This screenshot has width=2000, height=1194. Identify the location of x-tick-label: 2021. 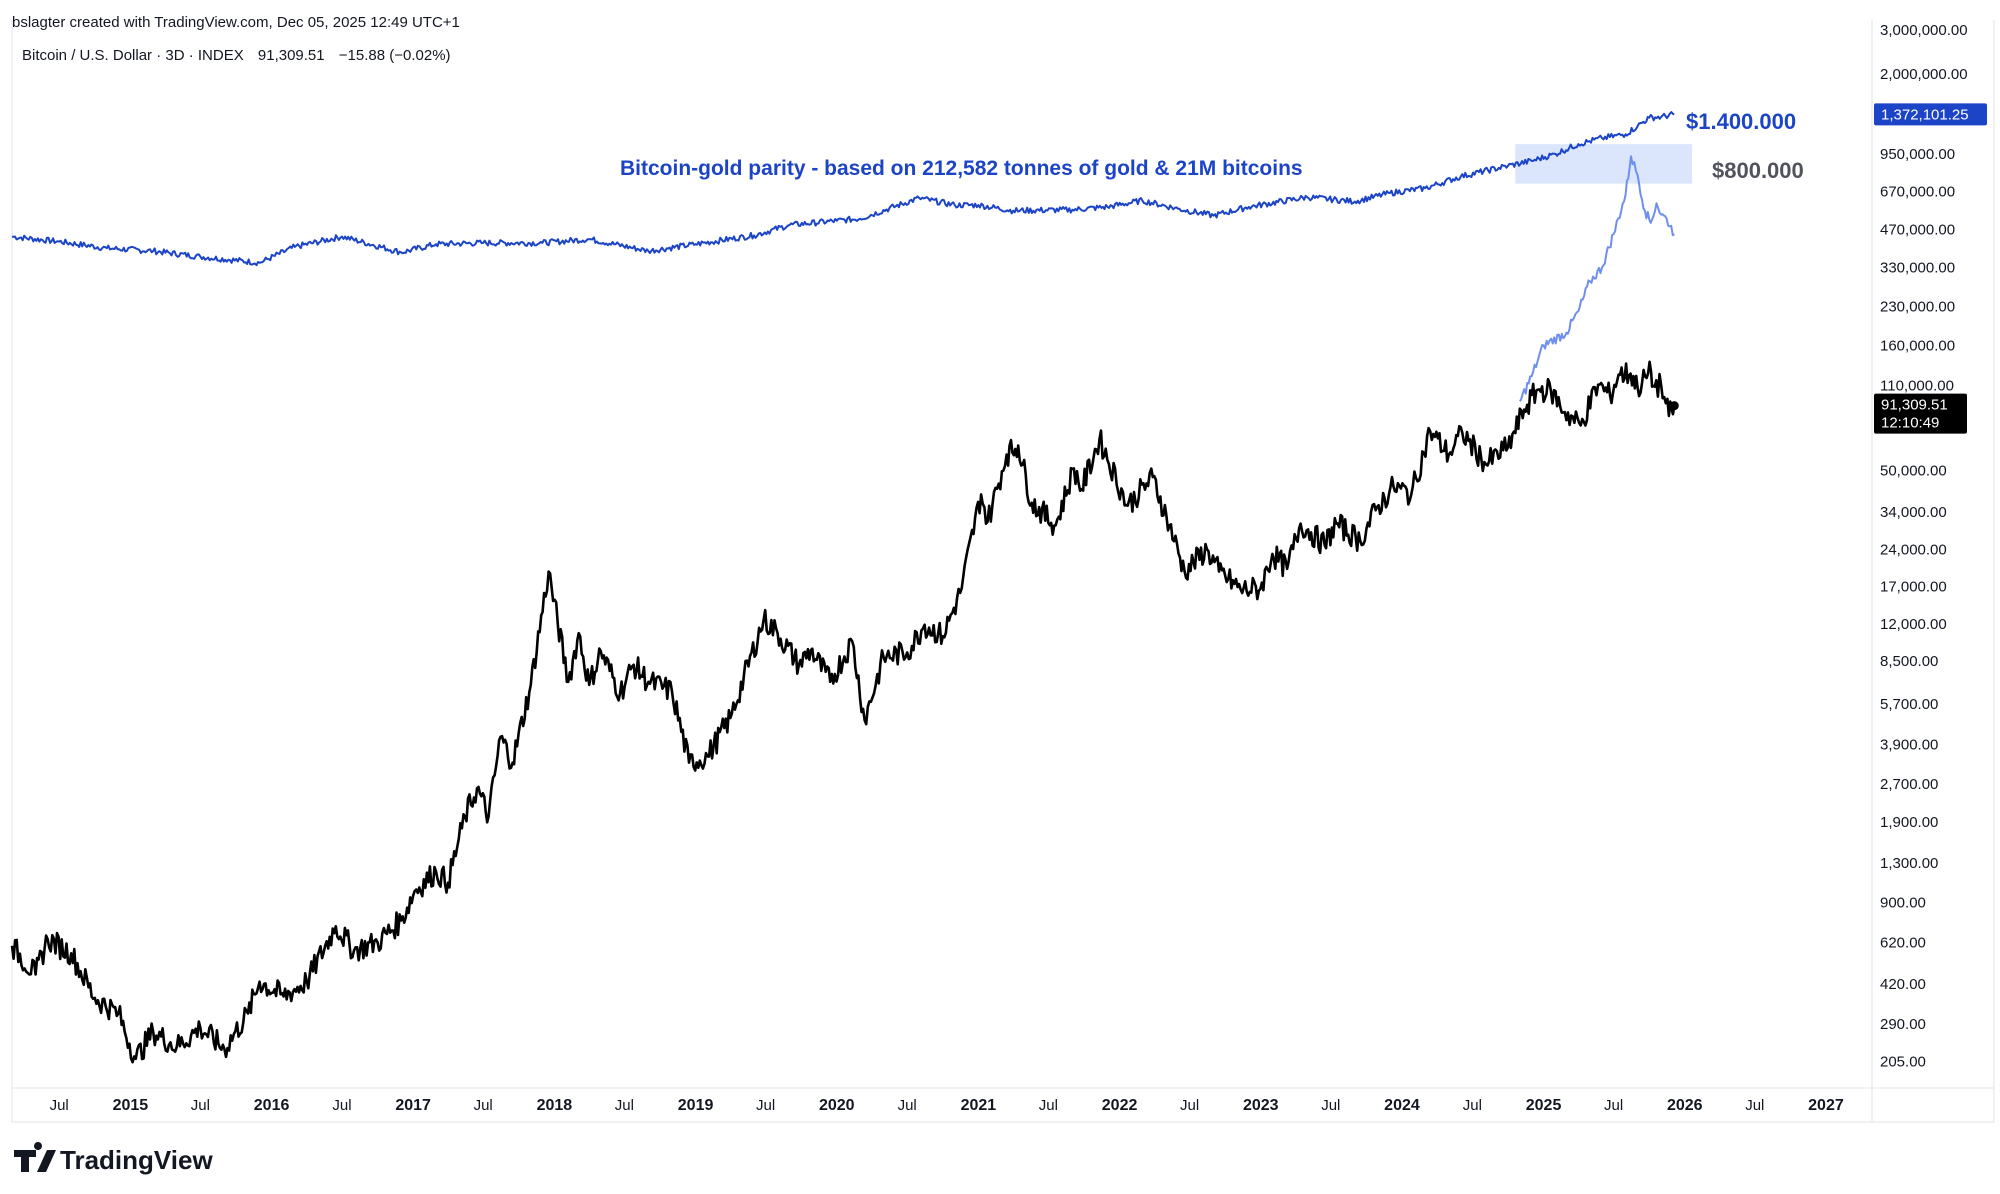
(979, 1105).